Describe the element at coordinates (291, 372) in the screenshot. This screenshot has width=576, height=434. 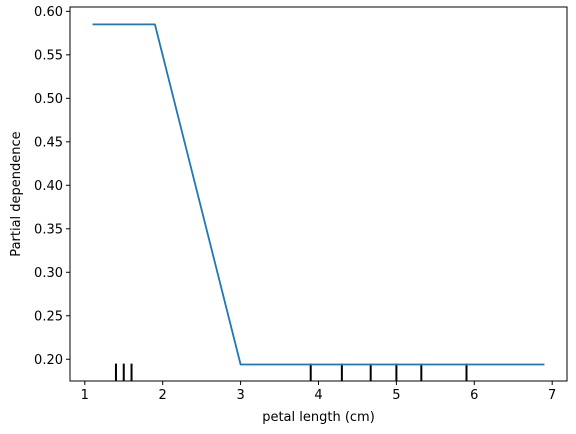
I see `rug-marks` at that location.